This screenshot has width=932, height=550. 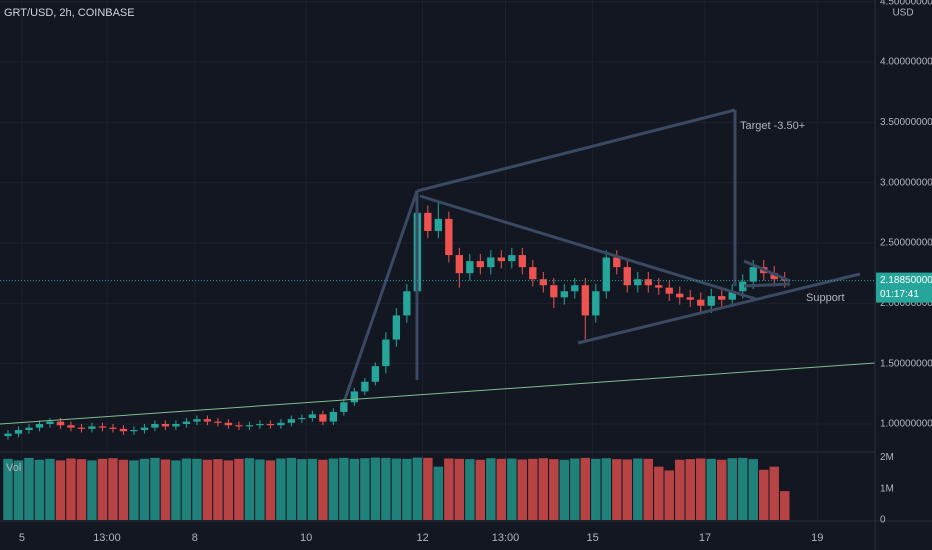 What do you see at coordinates (107, 538) in the screenshot?
I see `x-tick-label: 13:00` at bounding box center [107, 538].